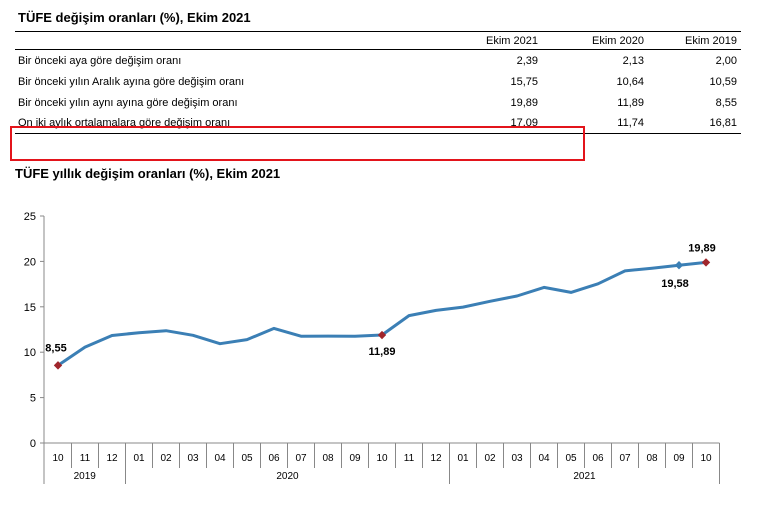 The height and width of the screenshot is (509, 783). What do you see at coordinates (55, 348) in the screenshot?
I see `data-label: 8,55` at bounding box center [55, 348].